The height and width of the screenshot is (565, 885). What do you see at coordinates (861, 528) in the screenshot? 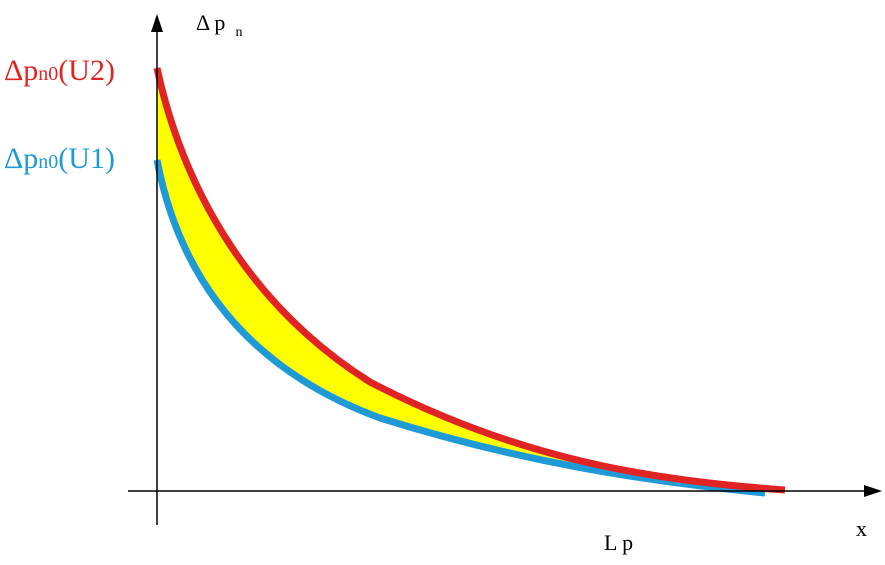
I see `x-axis-label: x` at bounding box center [861, 528].